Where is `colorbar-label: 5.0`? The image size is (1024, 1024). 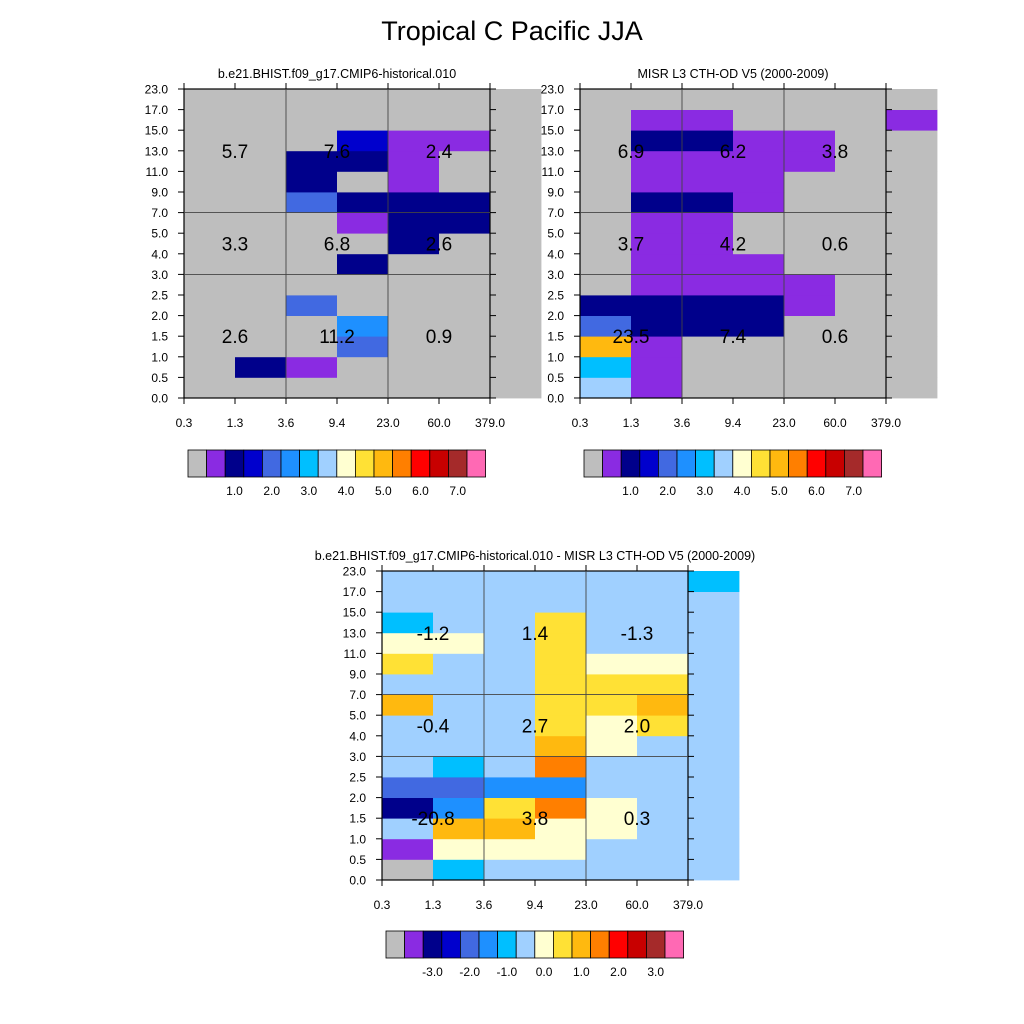 colorbar-label: 5.0 is located at coordinates (779, 491).